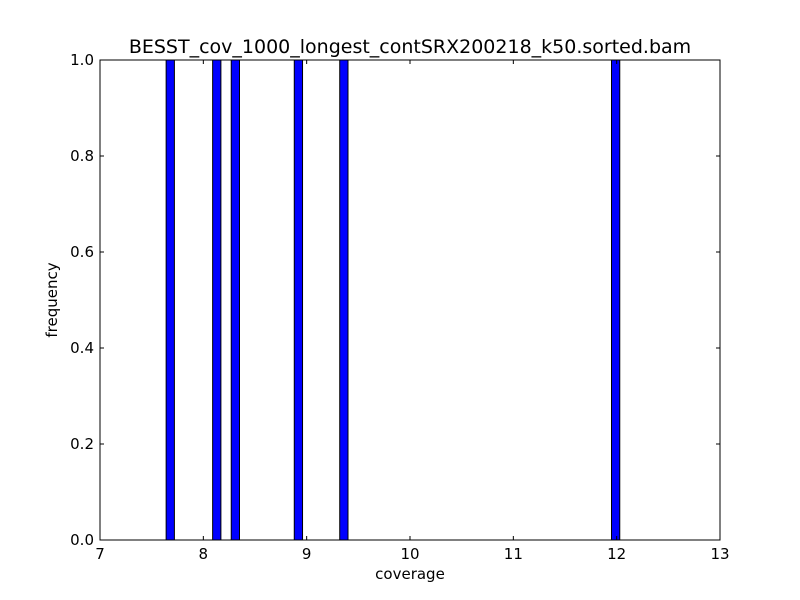 The image size is (800, 600). Describe the element at coordinates (82, 348) in the screenshot. I see `y-tick-label: 0.4` at that location.